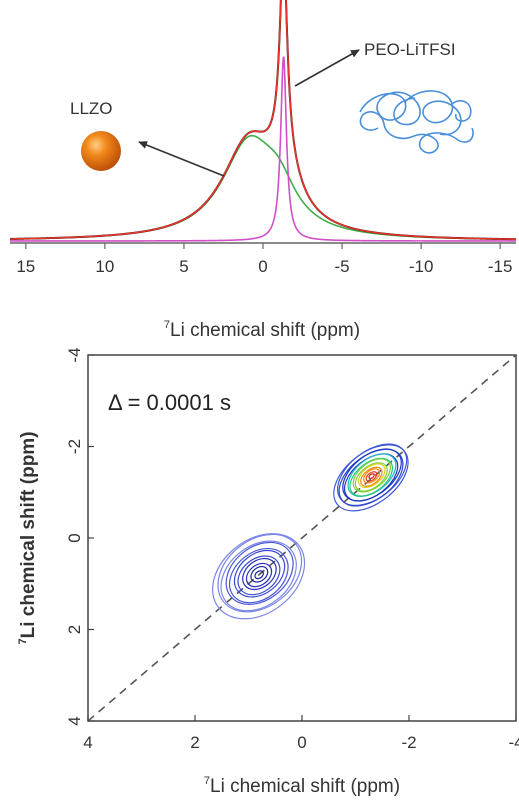 Image resolution: width=519 pixels, height=803 pixels. What do you see at coordinates (408, 742) in the screenshot?
I see `bottom-x-tick-label: -2` at bounding box center [408, 742].